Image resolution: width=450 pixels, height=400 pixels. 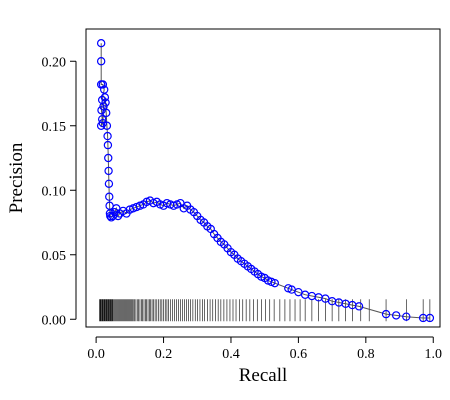 What do you see at coordinates (54, 62) in the screenshot?
I see `y-tick-label: 0.20` at bounding box center [54, 62].